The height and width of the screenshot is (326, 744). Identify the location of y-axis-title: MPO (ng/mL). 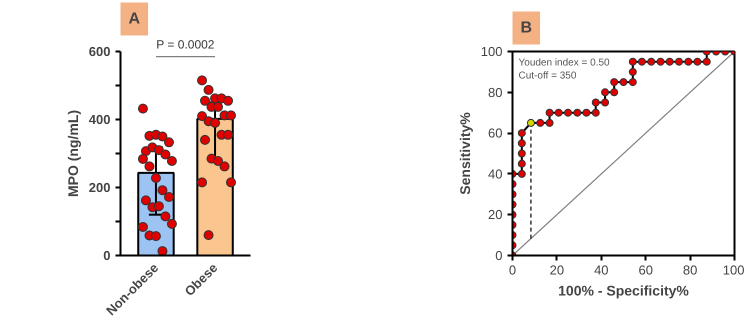
(72, 154).